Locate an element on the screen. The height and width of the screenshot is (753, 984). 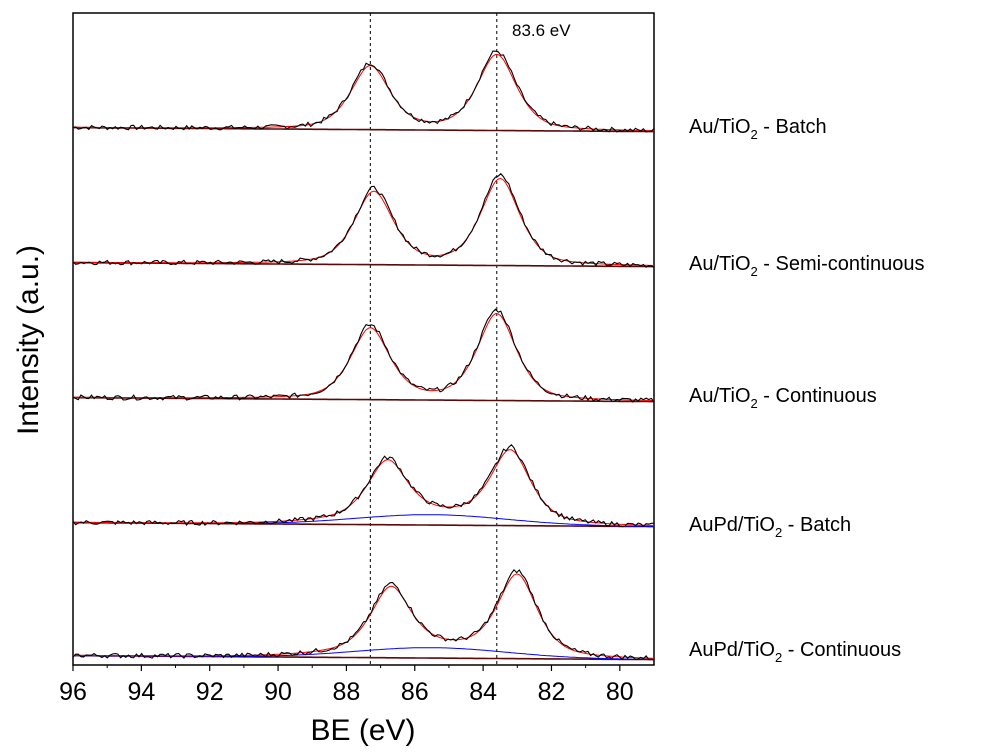
series-2-fit-line is located at coordinates (364, 221).